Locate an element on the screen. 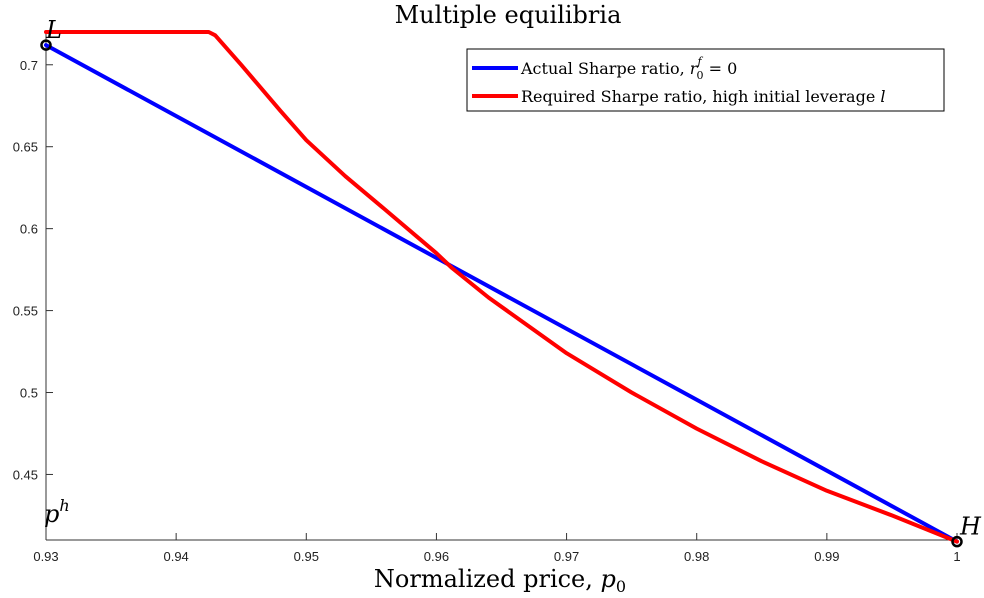  legend-actual-tail: = 0 is located at coordinates (721, 68).